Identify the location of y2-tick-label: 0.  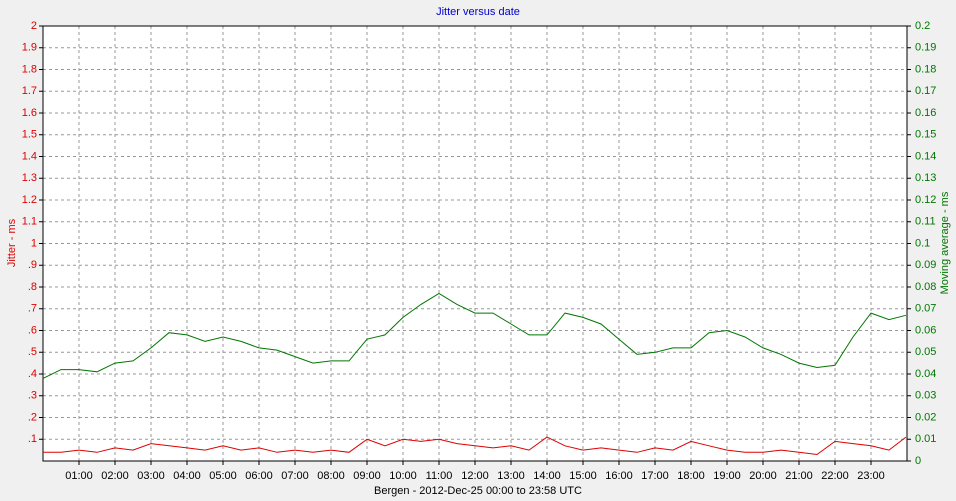
(918, 461).